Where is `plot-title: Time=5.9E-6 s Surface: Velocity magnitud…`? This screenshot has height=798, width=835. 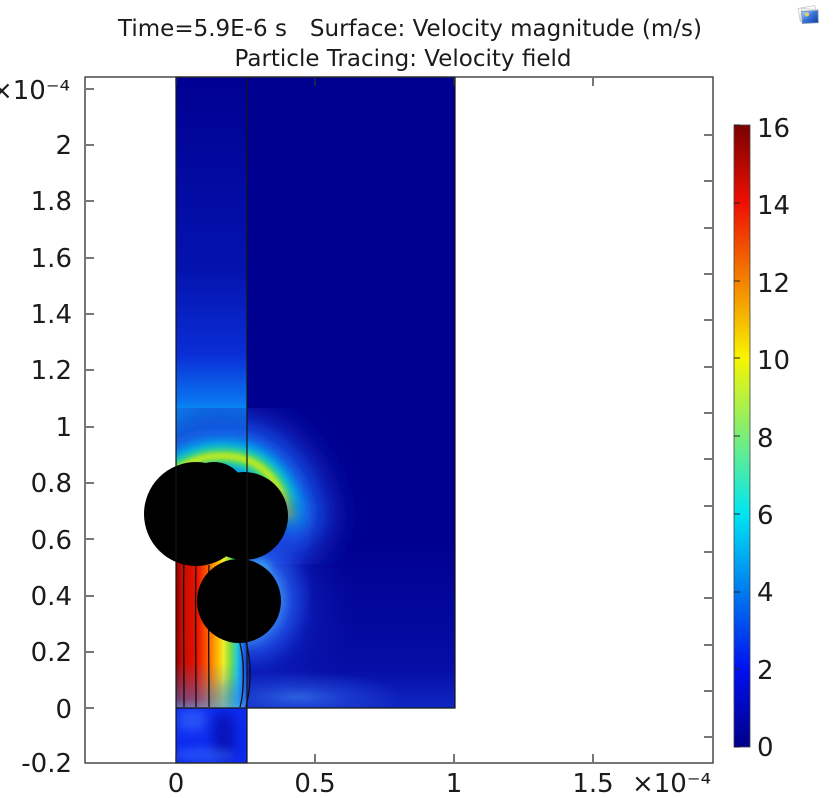
plot-title: Time=5.9E-6 s Surface: Velocity magnitud… is located at coordinates (409, 29).